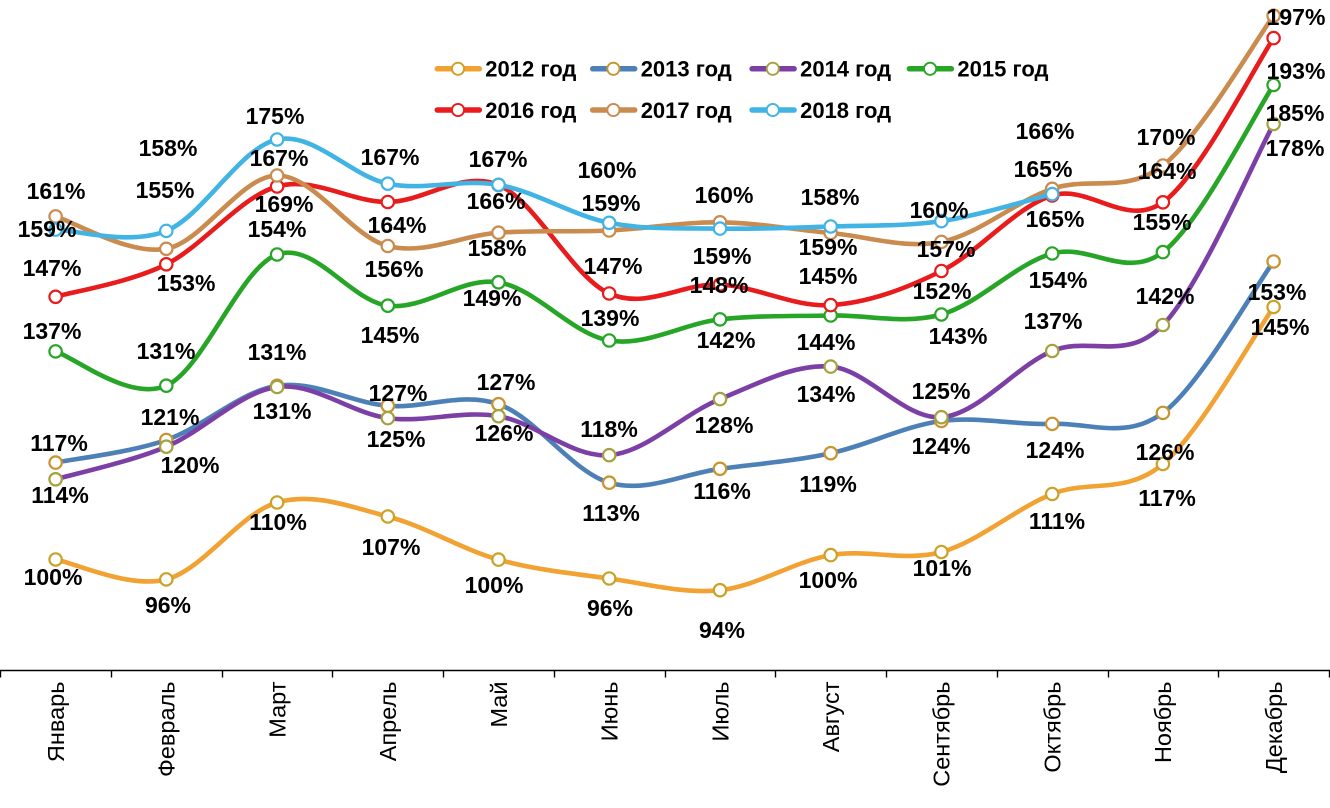 The width and height of the screenshot is (1330, 808). I want to click on svg-text: 2015 год, so click(1002, 69).